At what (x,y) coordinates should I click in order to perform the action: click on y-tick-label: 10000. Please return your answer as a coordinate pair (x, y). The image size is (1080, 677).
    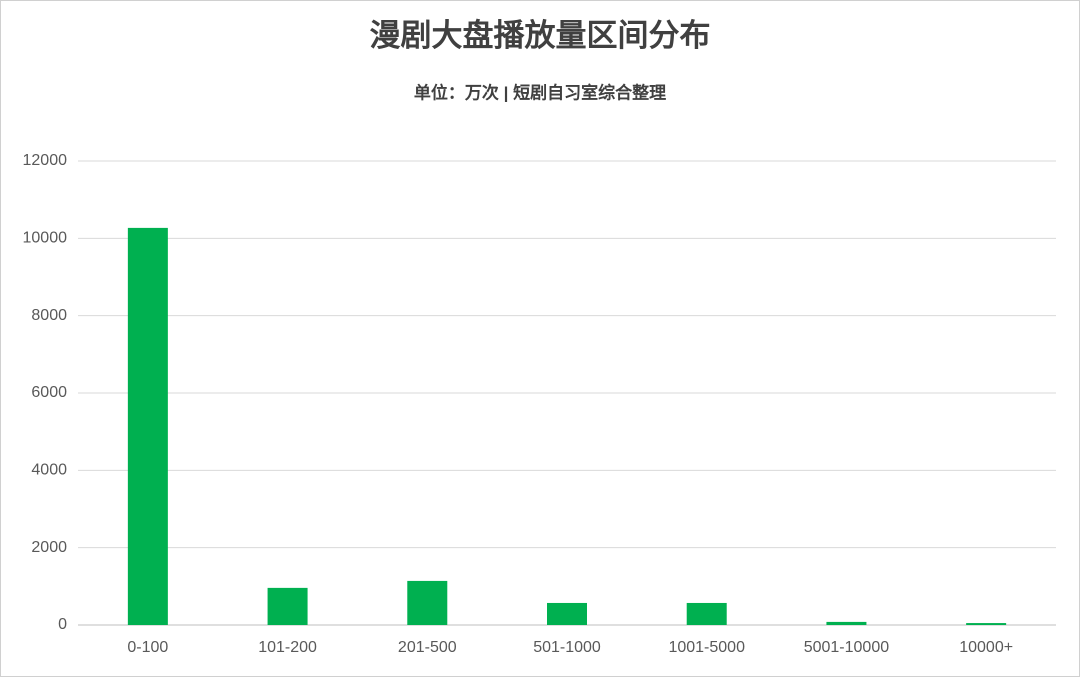
    Looking at the image, I should click on (45, 238).